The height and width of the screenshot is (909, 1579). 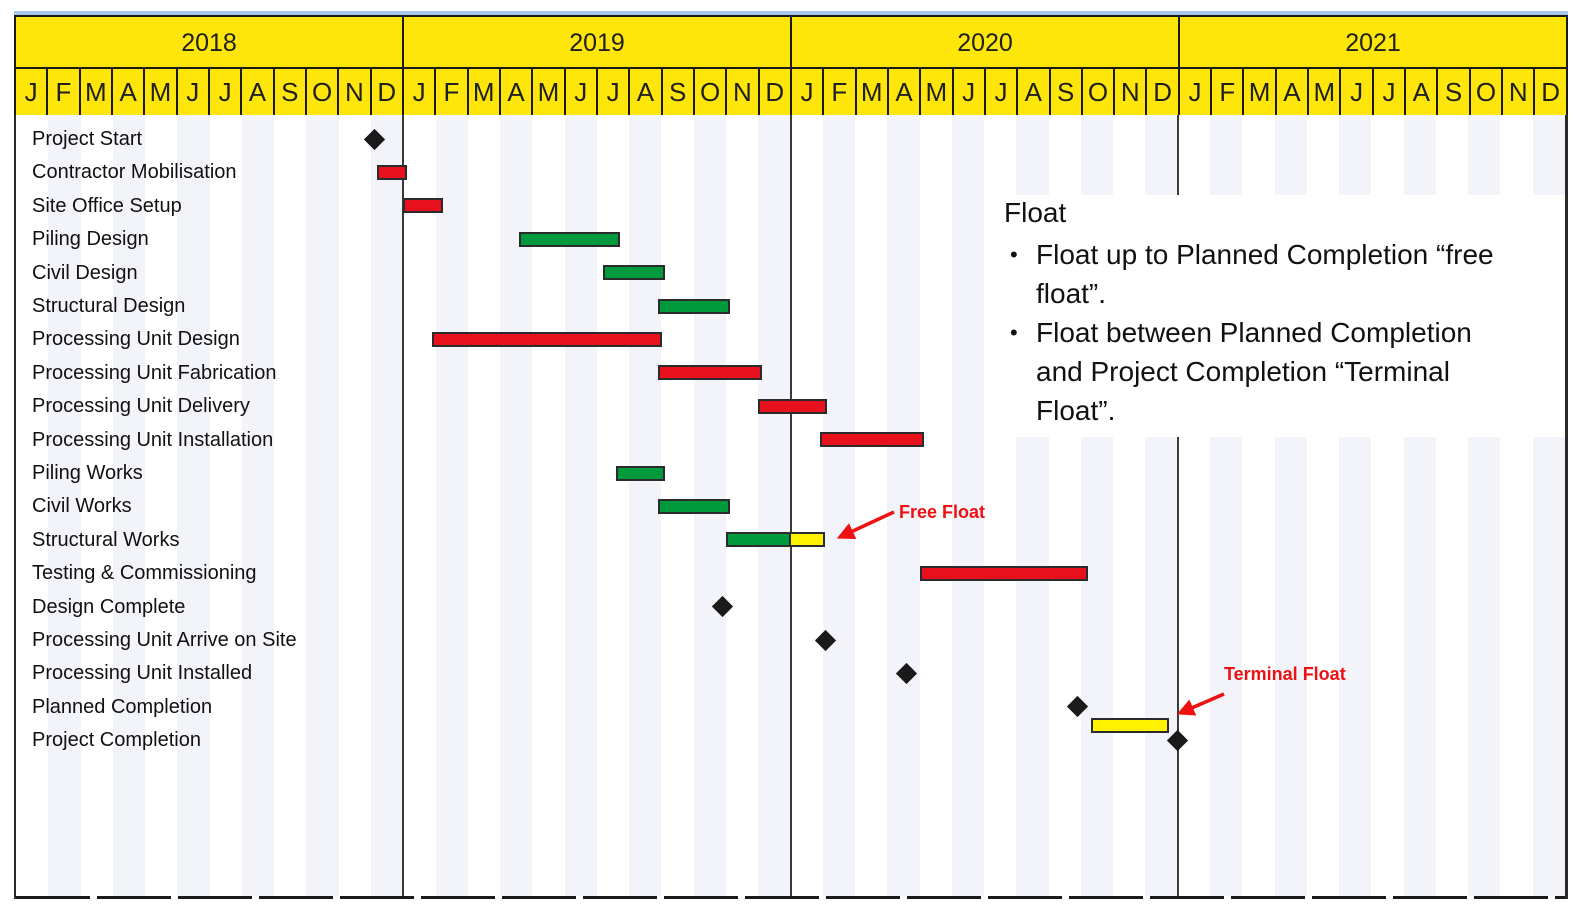 I want to click on task-label: Site Office Setup, so click(x=107, y=206).